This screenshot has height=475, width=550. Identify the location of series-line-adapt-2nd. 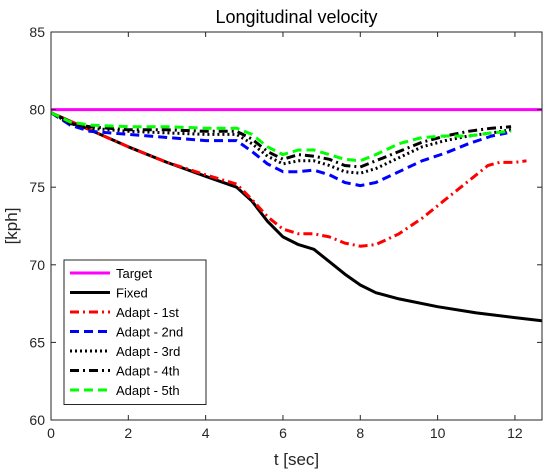
(279, 149).